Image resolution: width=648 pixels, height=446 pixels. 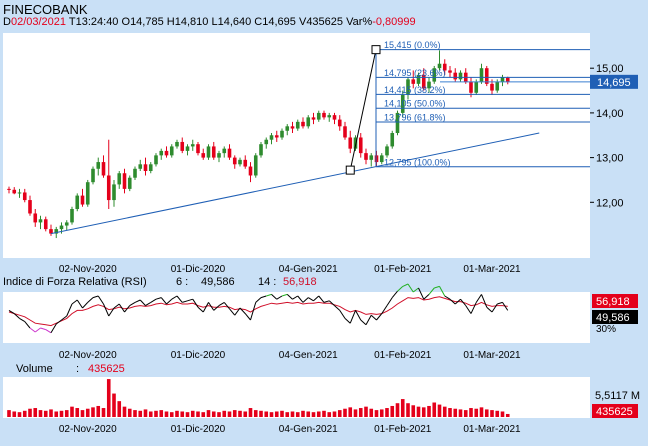 What do you see at coordinates (376, 50) in the screenshot?
I see `fib-anchor-high` at bounding box center [376, 50].